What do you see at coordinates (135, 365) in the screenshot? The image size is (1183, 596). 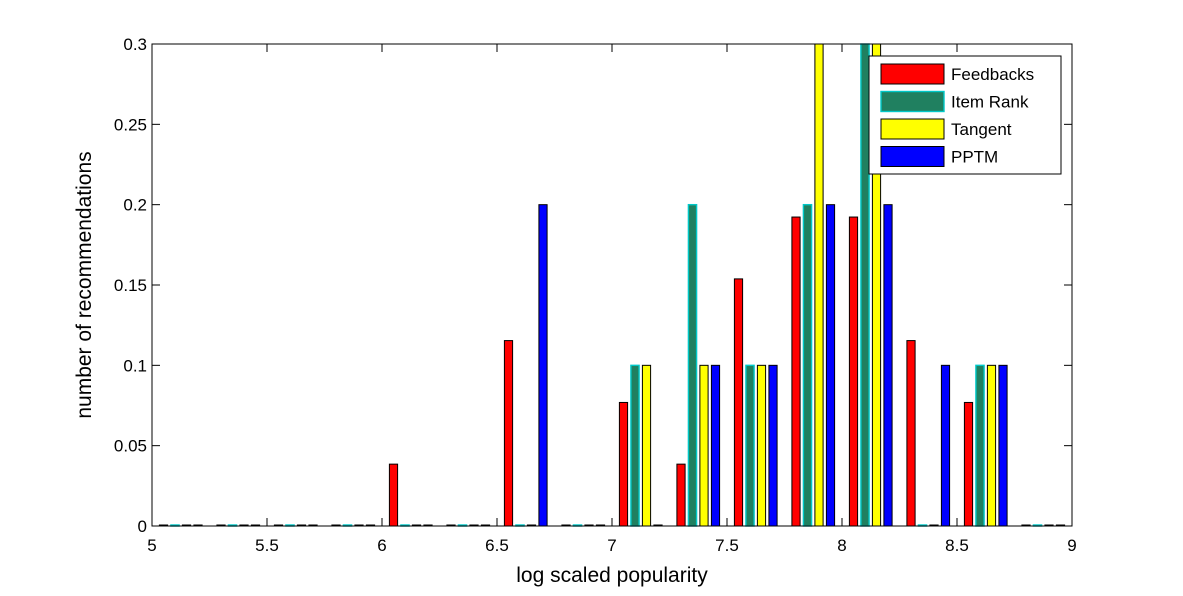 I see `y-tick-label: 0.1` at bounding box center [135, 365].